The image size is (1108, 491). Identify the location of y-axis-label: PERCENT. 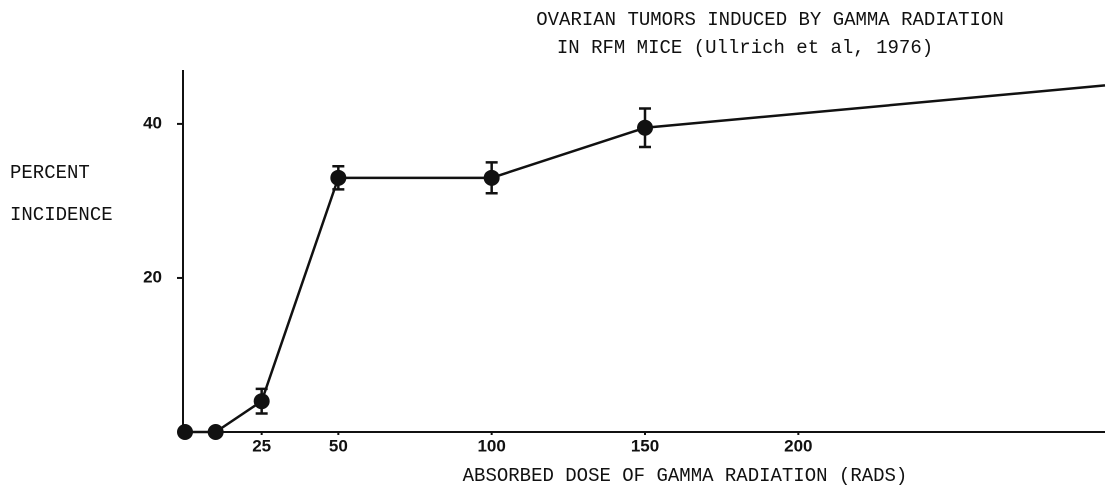
(50, 173).